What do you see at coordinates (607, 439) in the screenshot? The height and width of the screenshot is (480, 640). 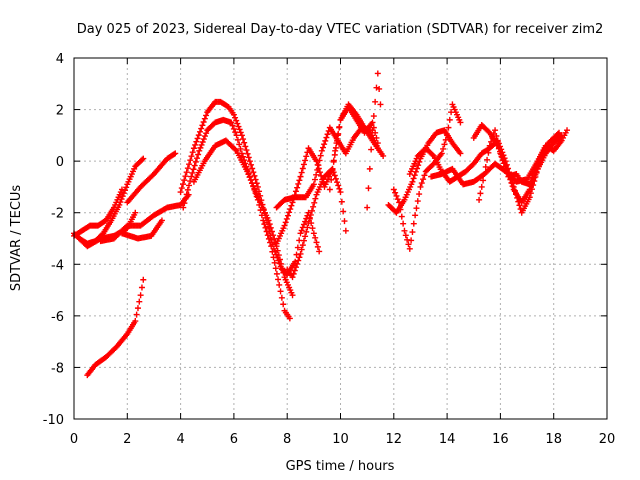 I see `x-tick-label: 20` at bounding box center [607, 439].